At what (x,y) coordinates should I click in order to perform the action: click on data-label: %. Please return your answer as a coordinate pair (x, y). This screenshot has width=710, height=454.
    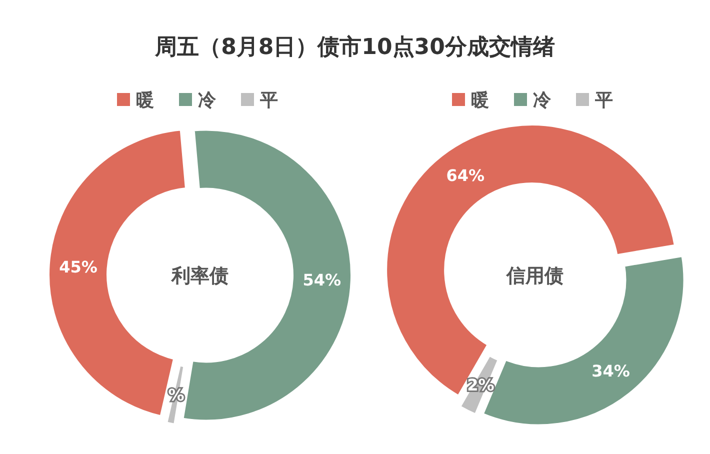
    Looking at the image, I should click on (176, 395).